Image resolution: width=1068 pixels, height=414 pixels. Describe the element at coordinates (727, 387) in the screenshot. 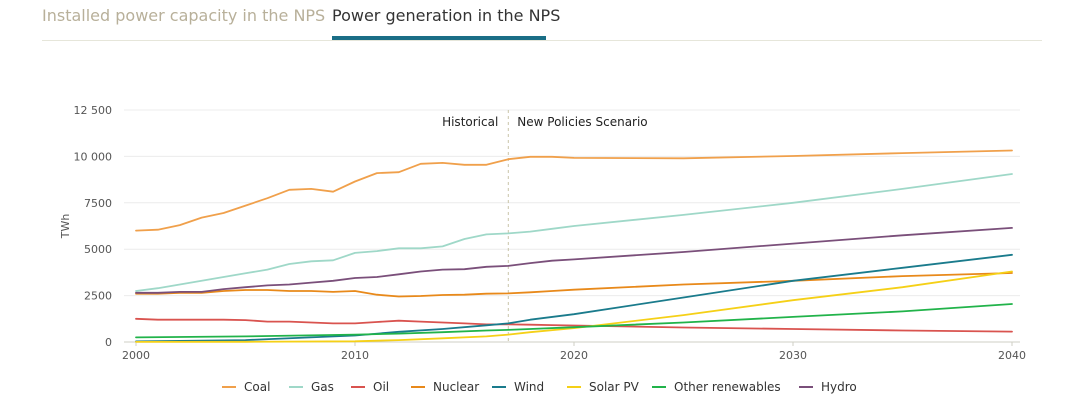

I see `legend-label: Other renewables` at that location.